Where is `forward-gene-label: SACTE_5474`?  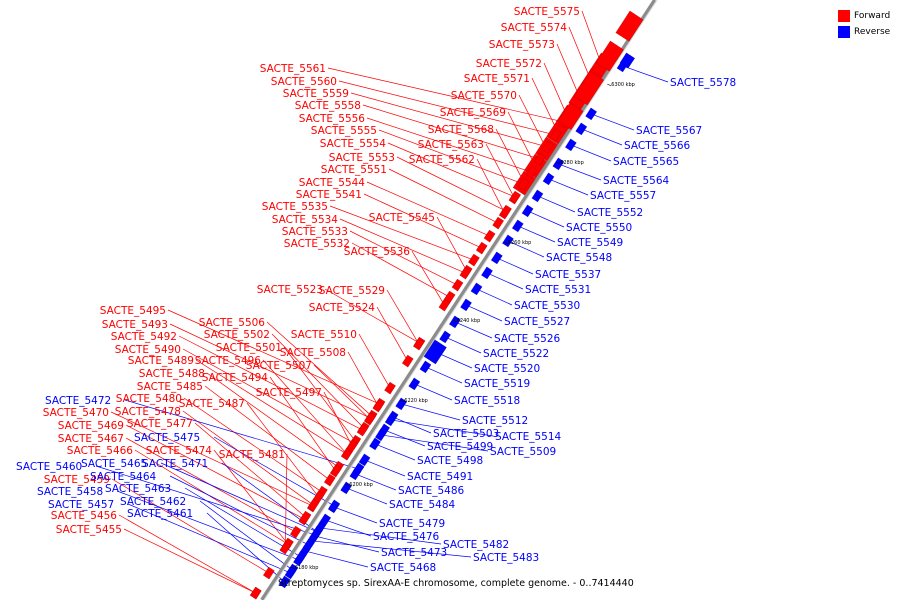
forward-gene-label: SACTE_5474 is located at coordinates (179, 451).